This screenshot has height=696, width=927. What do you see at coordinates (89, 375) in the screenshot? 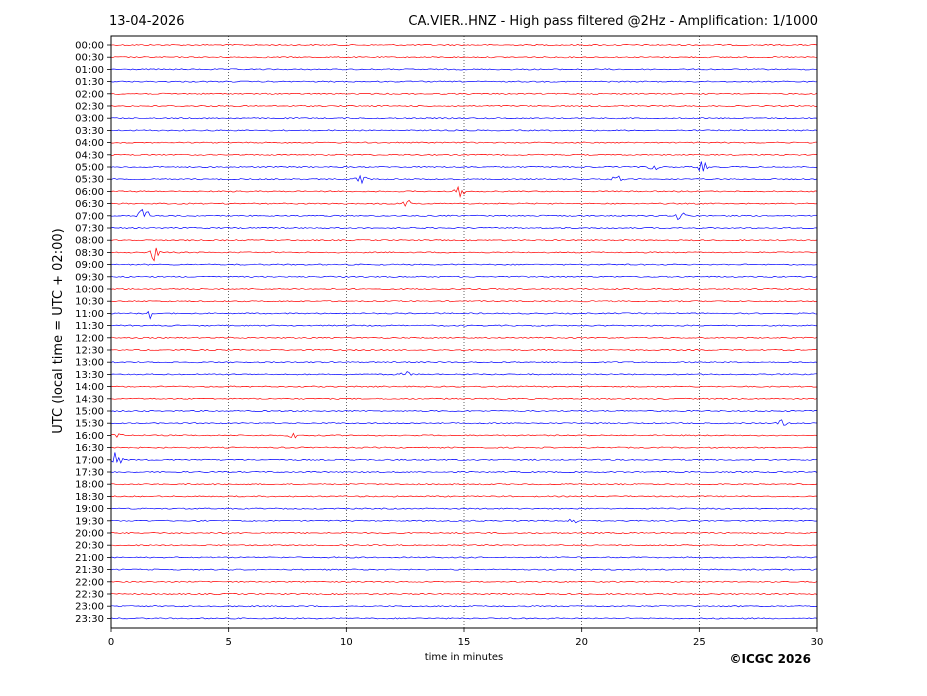
I see `y-tick-label: 13:30` at bounding box center [89, 375].